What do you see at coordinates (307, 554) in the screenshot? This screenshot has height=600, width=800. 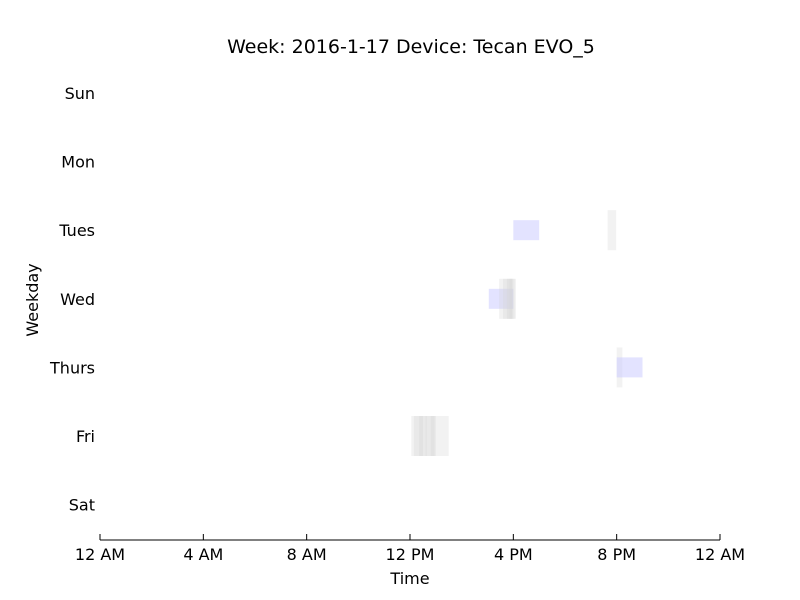 I see `x-tick-label: 8 AM` at bounding box center [307, 554].